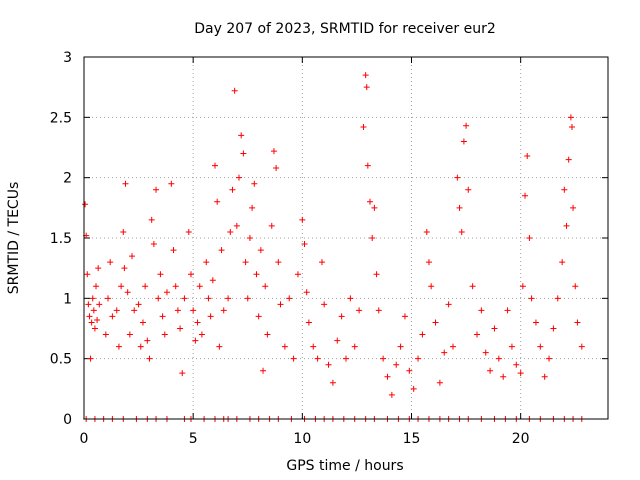 The image size is (640, 480). What do you see at coordinates (67, 299) in the screenshot?
I see `y-tick-label: 1` at bounding box center [67, 299].